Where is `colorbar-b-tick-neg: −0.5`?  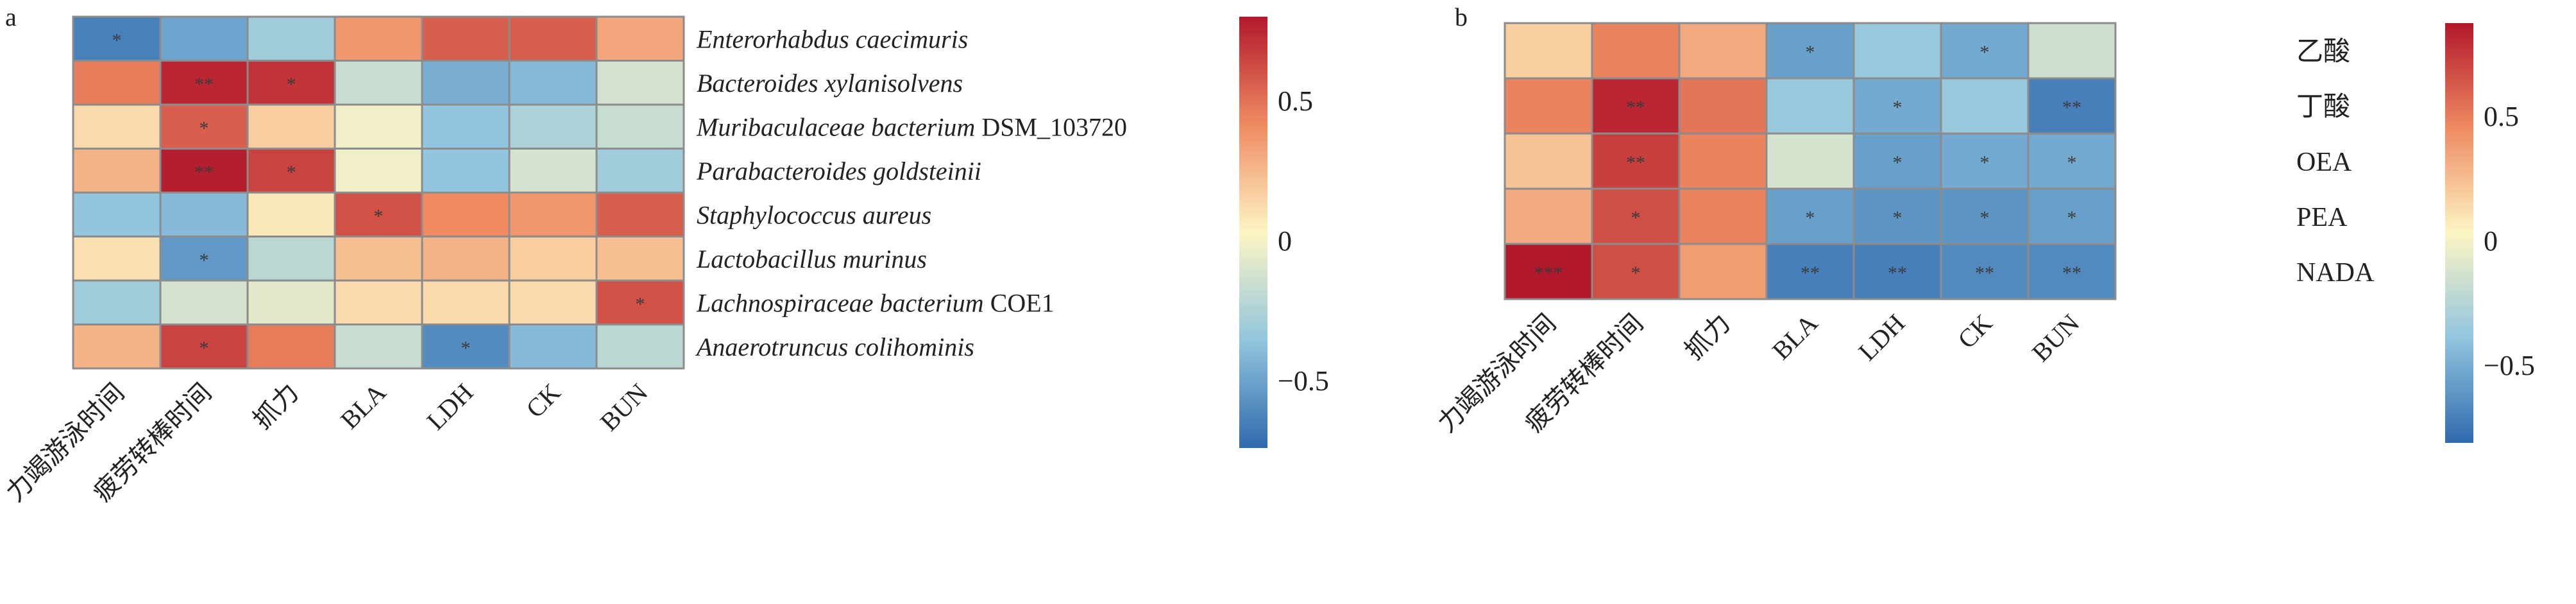 colorbar-b-tick-neg: −0.5 is located at coordinates (2509, 365).